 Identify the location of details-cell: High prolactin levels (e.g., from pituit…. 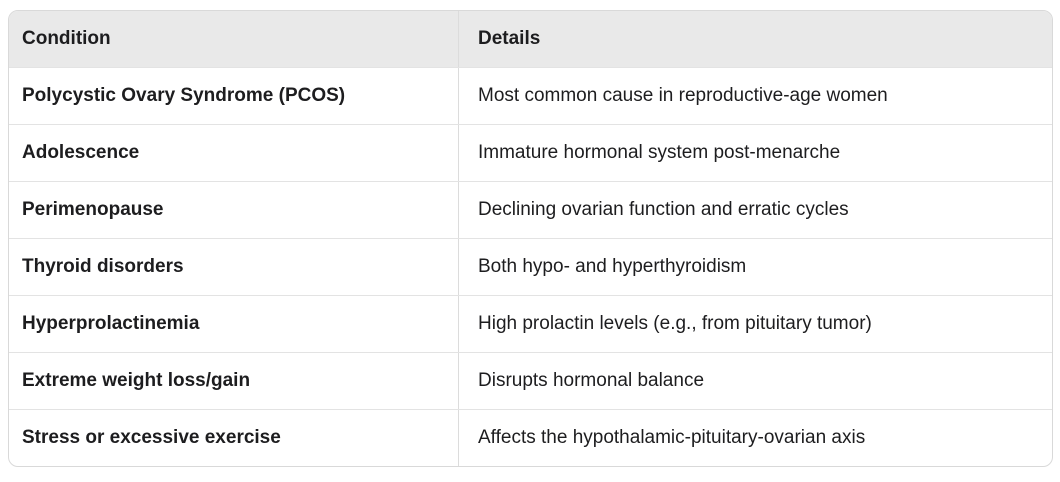
(675, 323).